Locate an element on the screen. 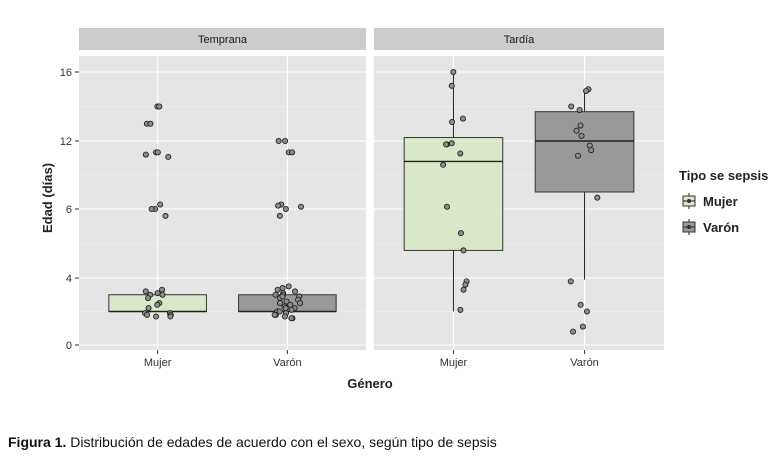  y-tick-label: 6 is located at coordinates (69, 210).